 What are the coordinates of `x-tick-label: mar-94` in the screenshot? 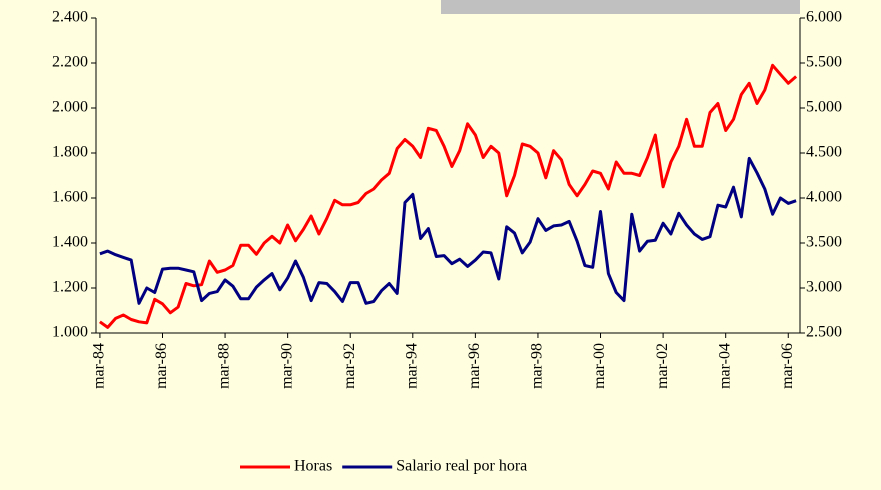 It's located at (411, 366).